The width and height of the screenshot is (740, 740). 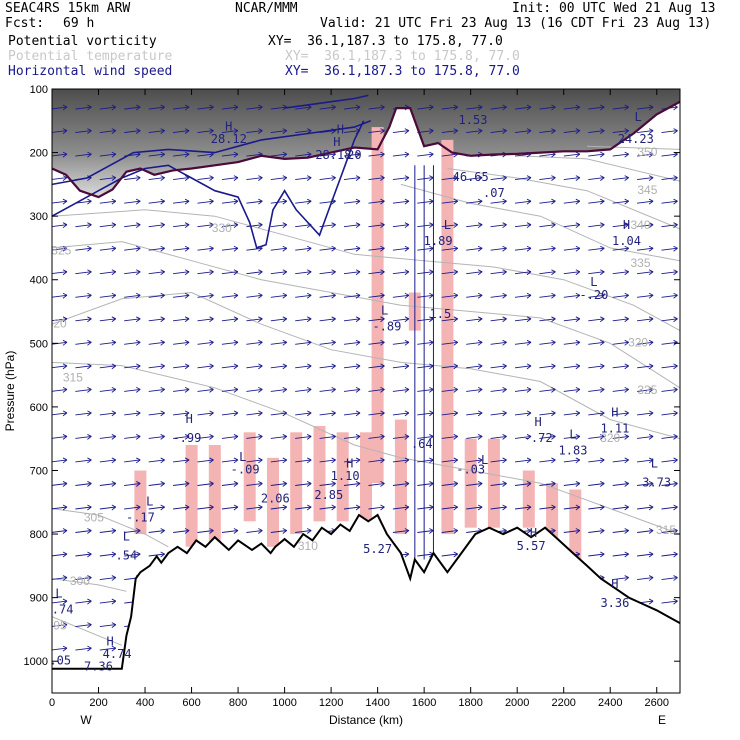 What do you see at coordinates (402, 56) in the screenshot?
I see `field-xy-theta: XY= 36.1,187.3 to 175.8, 77.0` at bounding box center [402, 56].